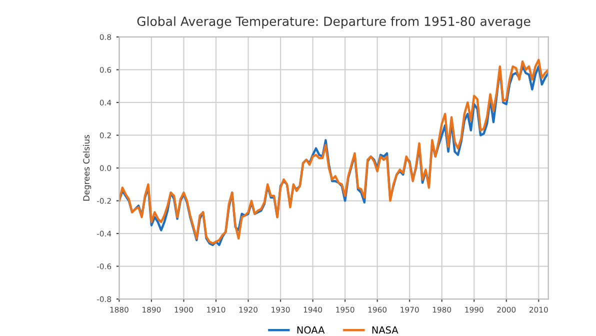 This screenshot has height=336, width=596. I want to click on chart-title: Global Average Temperature: Departure from 1951-80 average, so click(333, 22).